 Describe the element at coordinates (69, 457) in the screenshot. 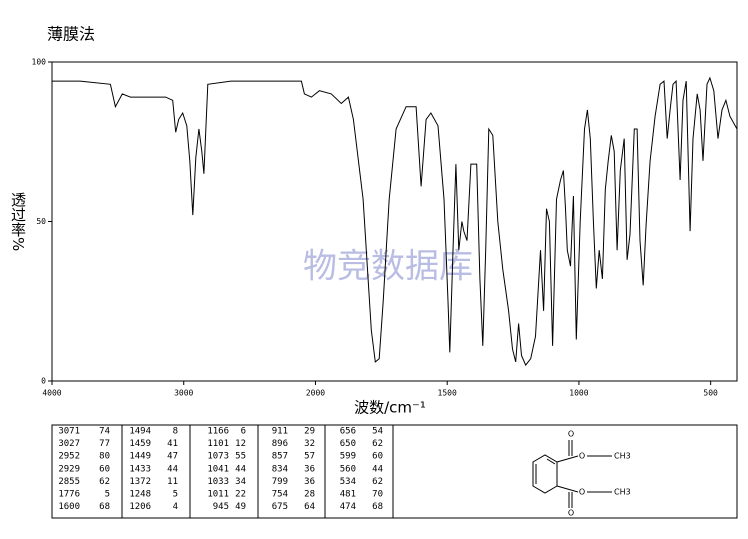

I see `peak-wavenumber: 2952` at that location.